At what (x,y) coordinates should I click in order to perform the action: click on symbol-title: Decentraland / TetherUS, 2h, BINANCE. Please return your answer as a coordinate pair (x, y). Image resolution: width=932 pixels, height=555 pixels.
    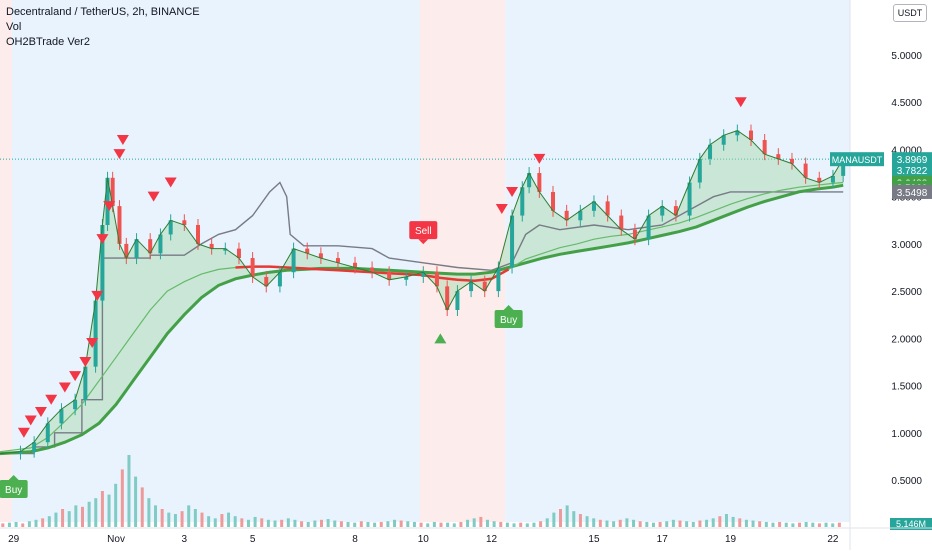
    Looking at the image, I should click on (103, 12).